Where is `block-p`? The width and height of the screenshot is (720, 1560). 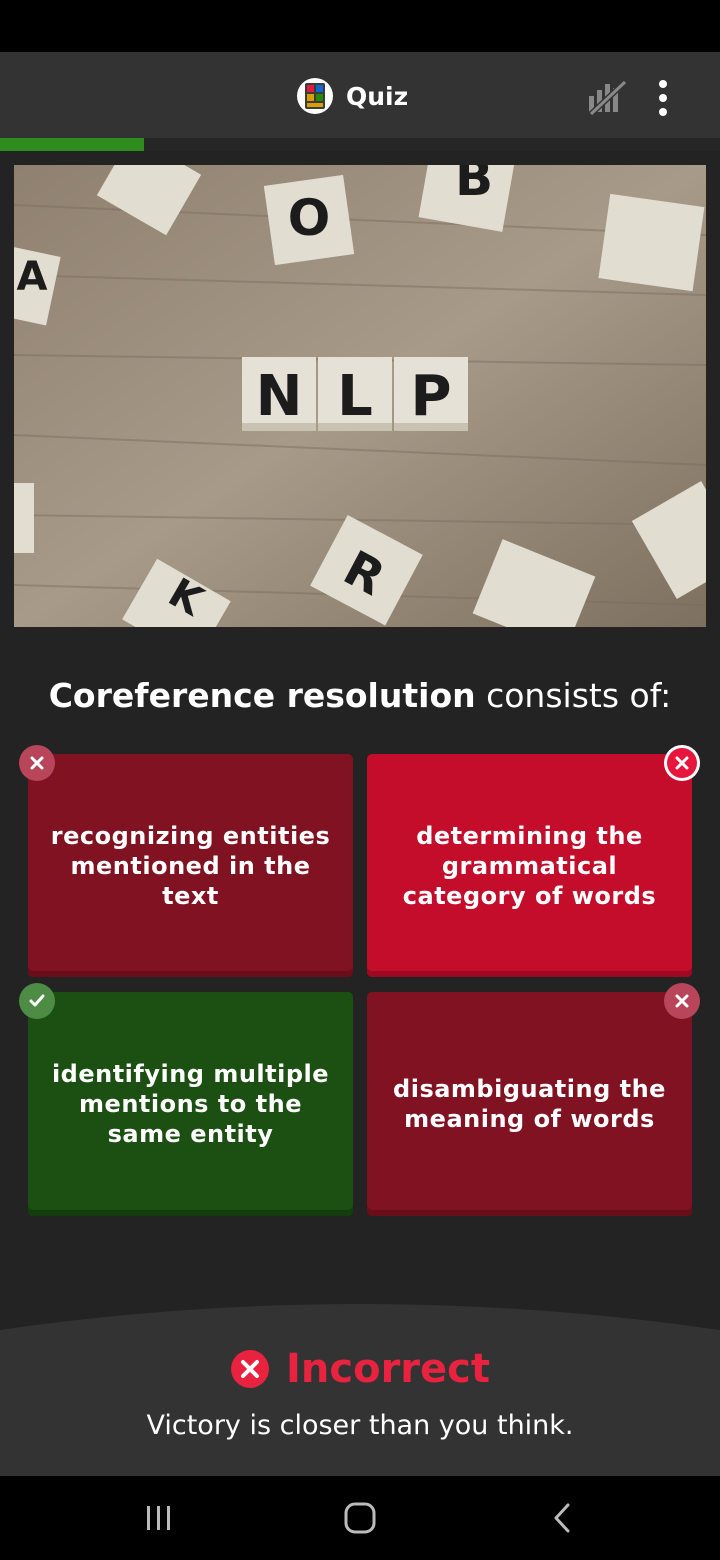 block-p is located at coordinates (431, 394).